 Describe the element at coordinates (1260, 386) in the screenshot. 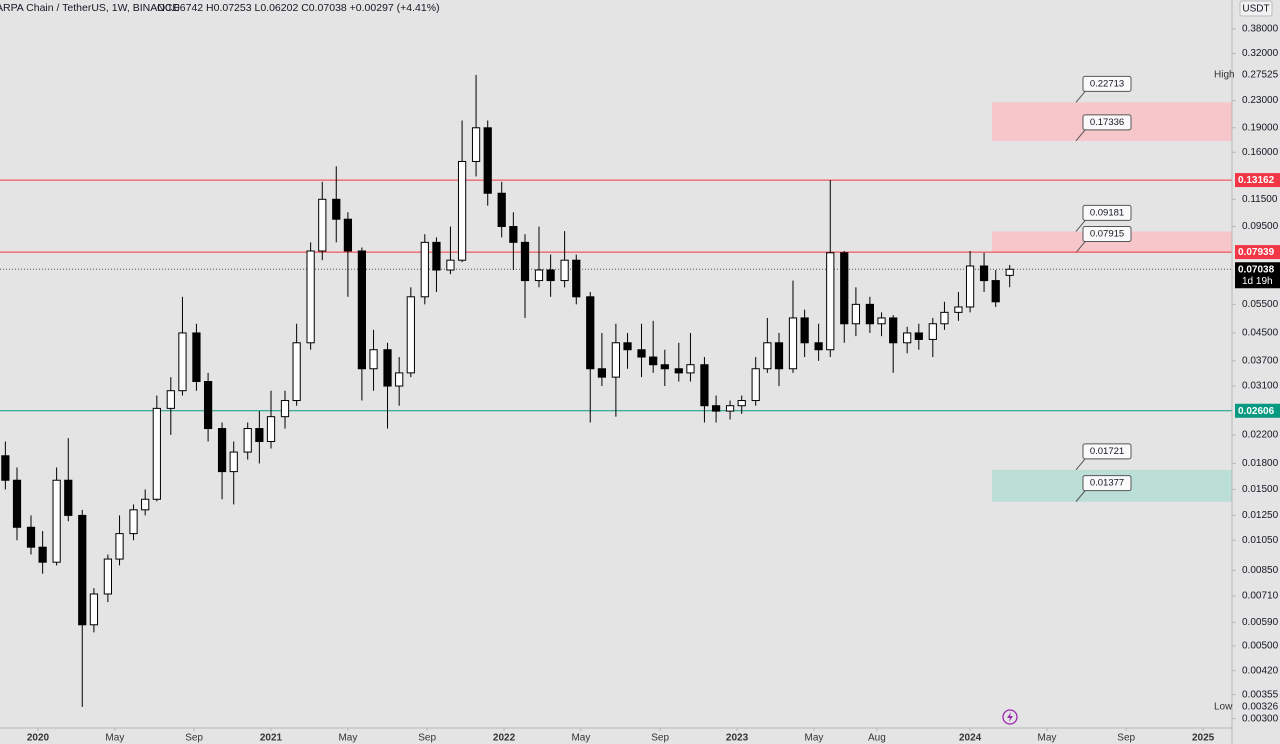

I see `y-tick-label: 0.03100` at that location.